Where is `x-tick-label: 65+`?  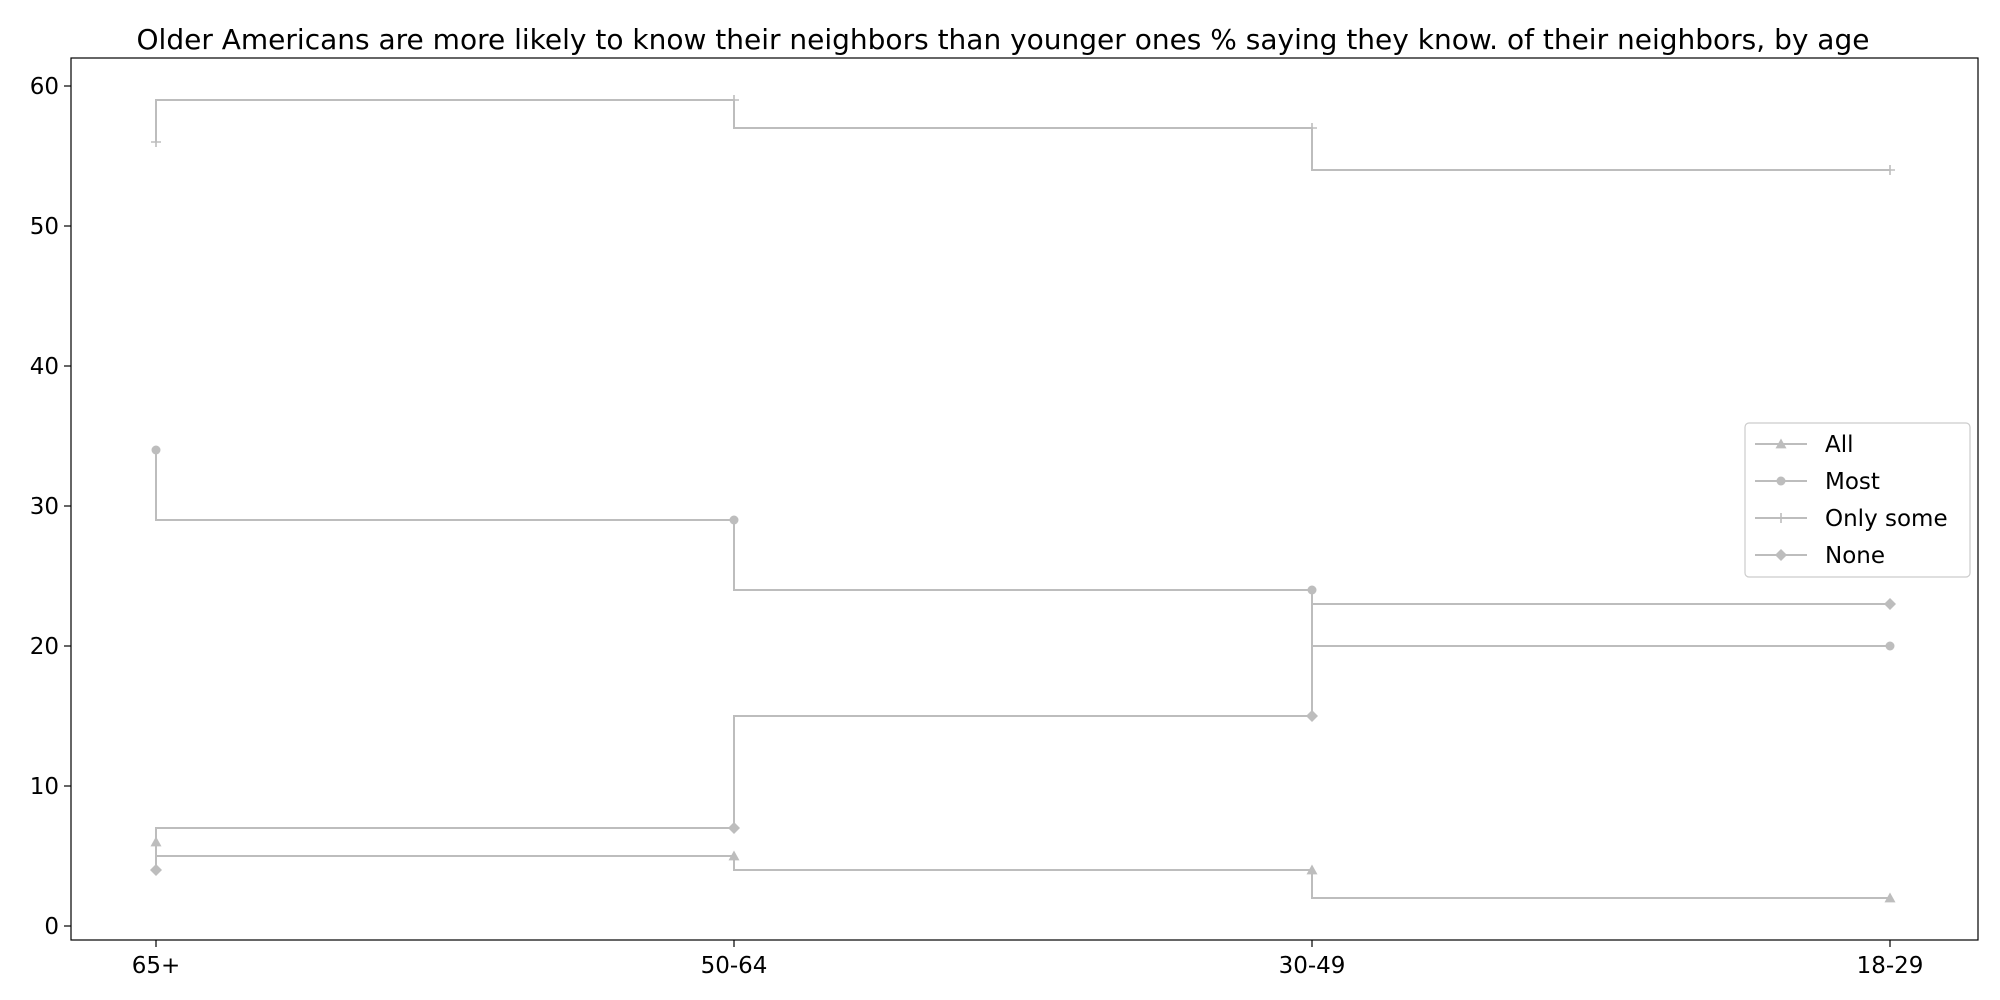 x-tick-label: 65+ is located at coordinates (156, 966).